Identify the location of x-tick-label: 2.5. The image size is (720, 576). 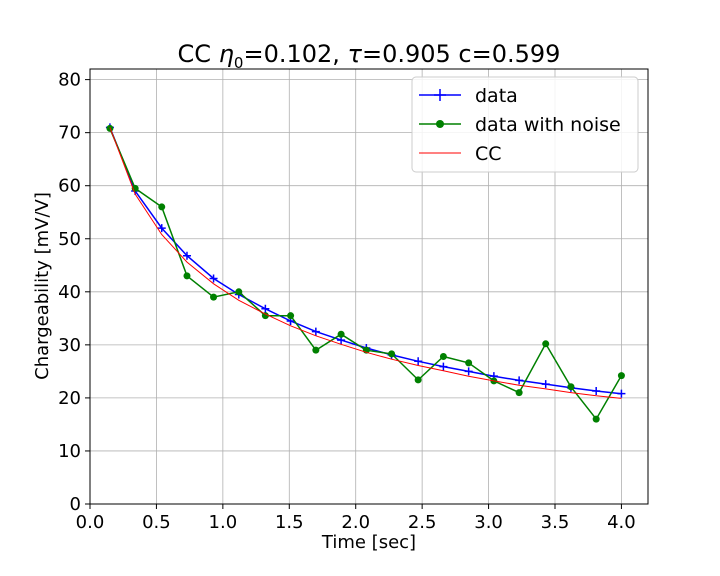
(422, 522).